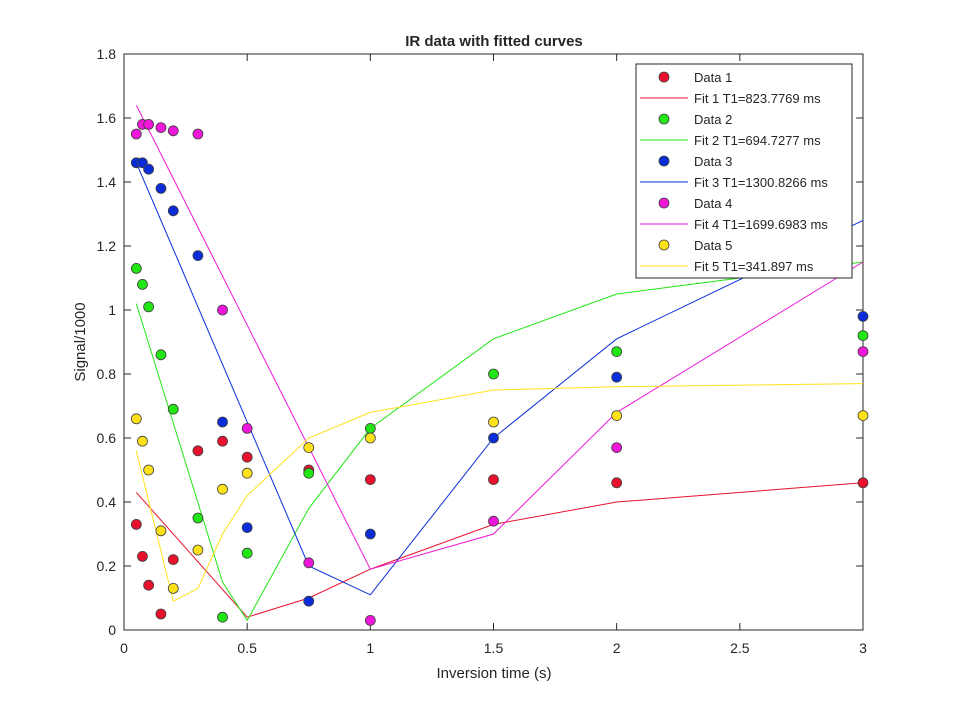 The height and width of the screenshot is (713, 955). I want to click on legend-entry-label: Fit 5 T1=341.897 ms, so click(754, 266).